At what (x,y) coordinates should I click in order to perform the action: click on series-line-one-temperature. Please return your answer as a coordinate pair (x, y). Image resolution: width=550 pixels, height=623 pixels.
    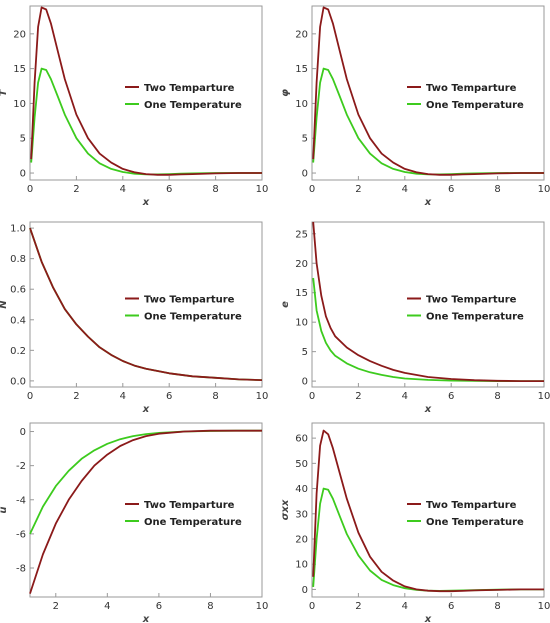
    Looking at the image, I should click on (428, 330).